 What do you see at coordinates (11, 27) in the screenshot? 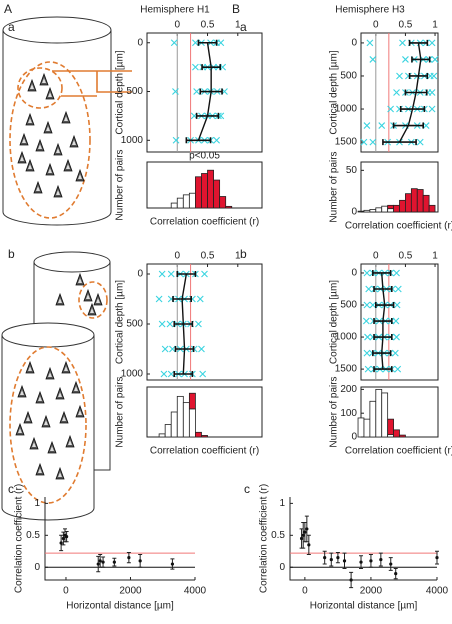
I see `panel-label: a` at bounding box center [11, 27].